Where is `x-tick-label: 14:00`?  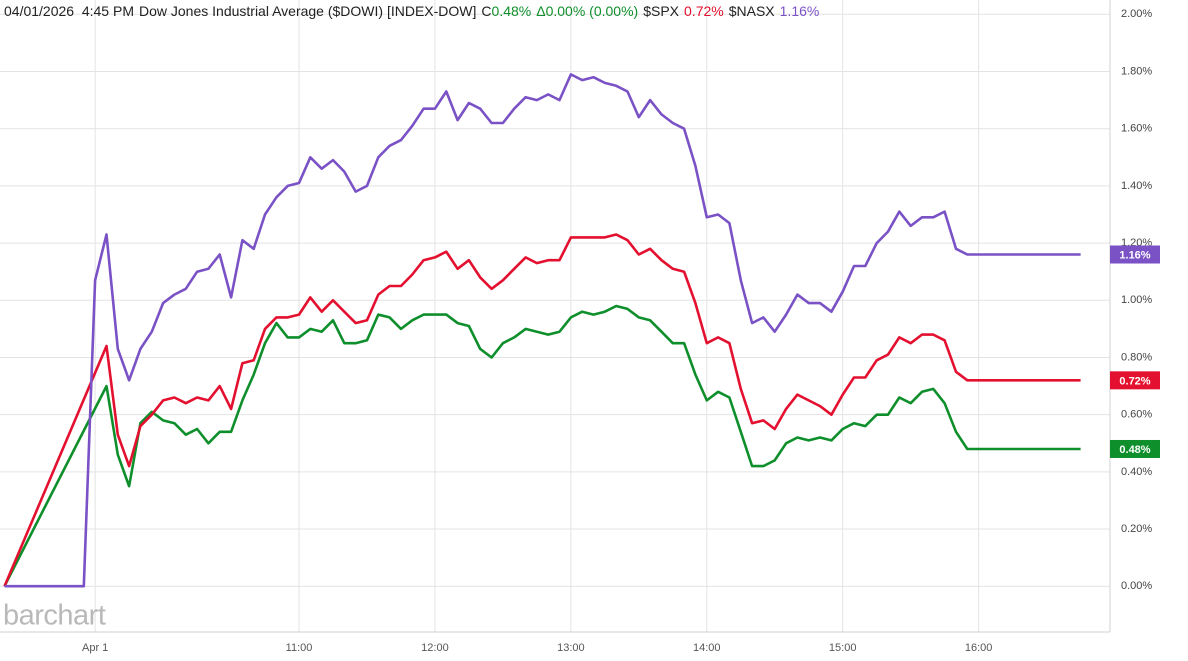 x-tick-label: 14:00 is located at coordinates (707, 648).